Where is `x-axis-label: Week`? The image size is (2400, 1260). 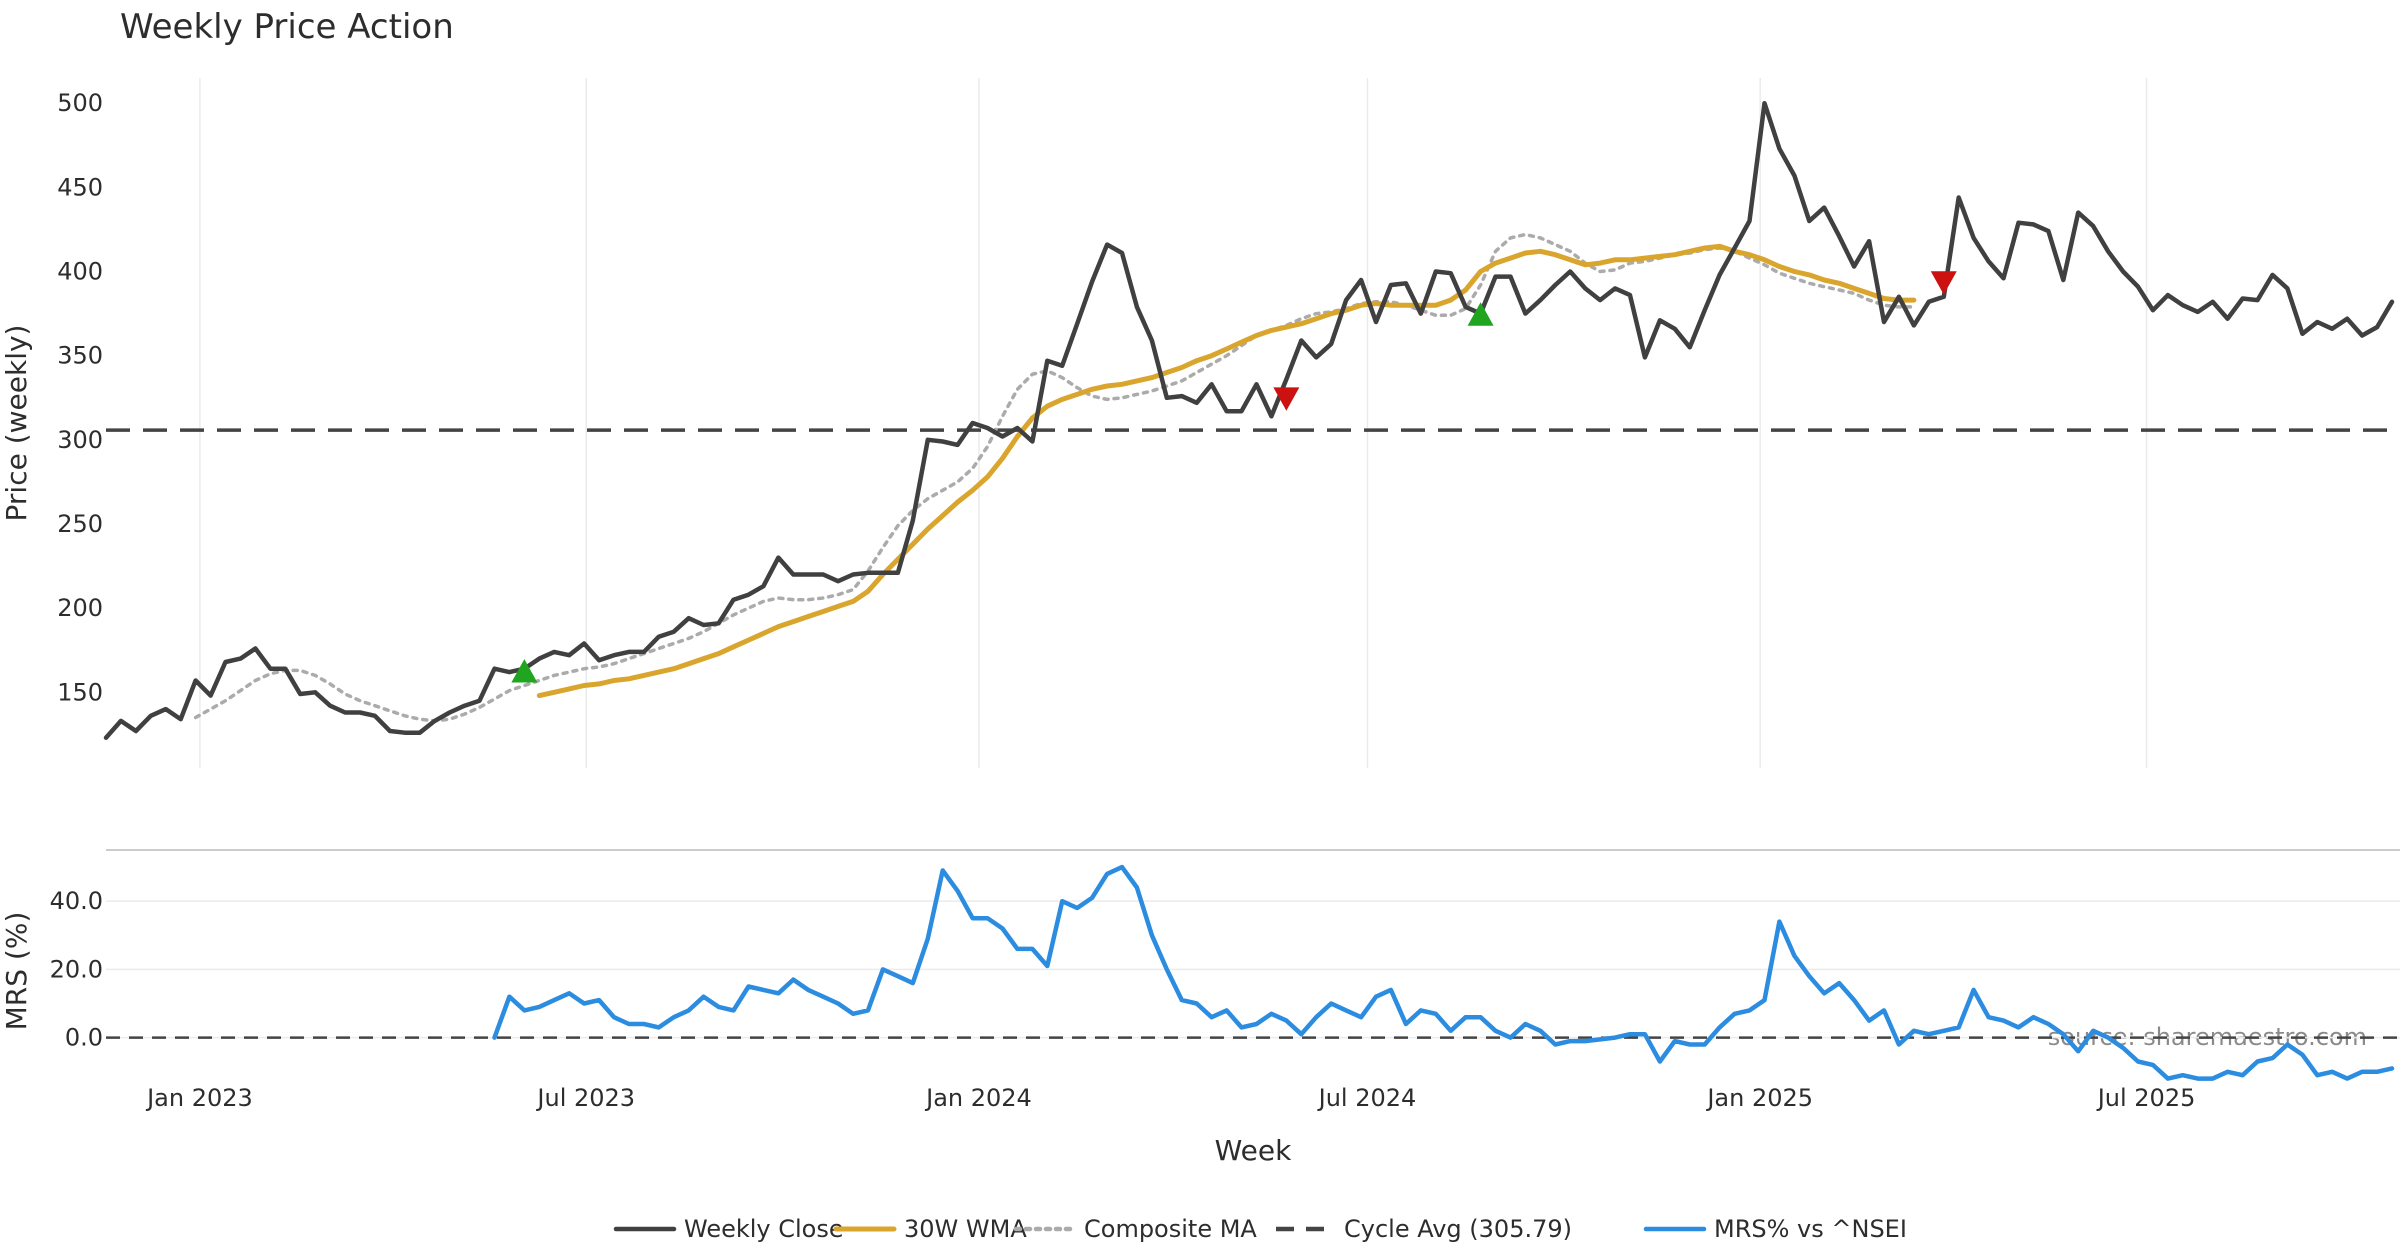 x-axis-label: Week is located at coordinates (1253, 1150).